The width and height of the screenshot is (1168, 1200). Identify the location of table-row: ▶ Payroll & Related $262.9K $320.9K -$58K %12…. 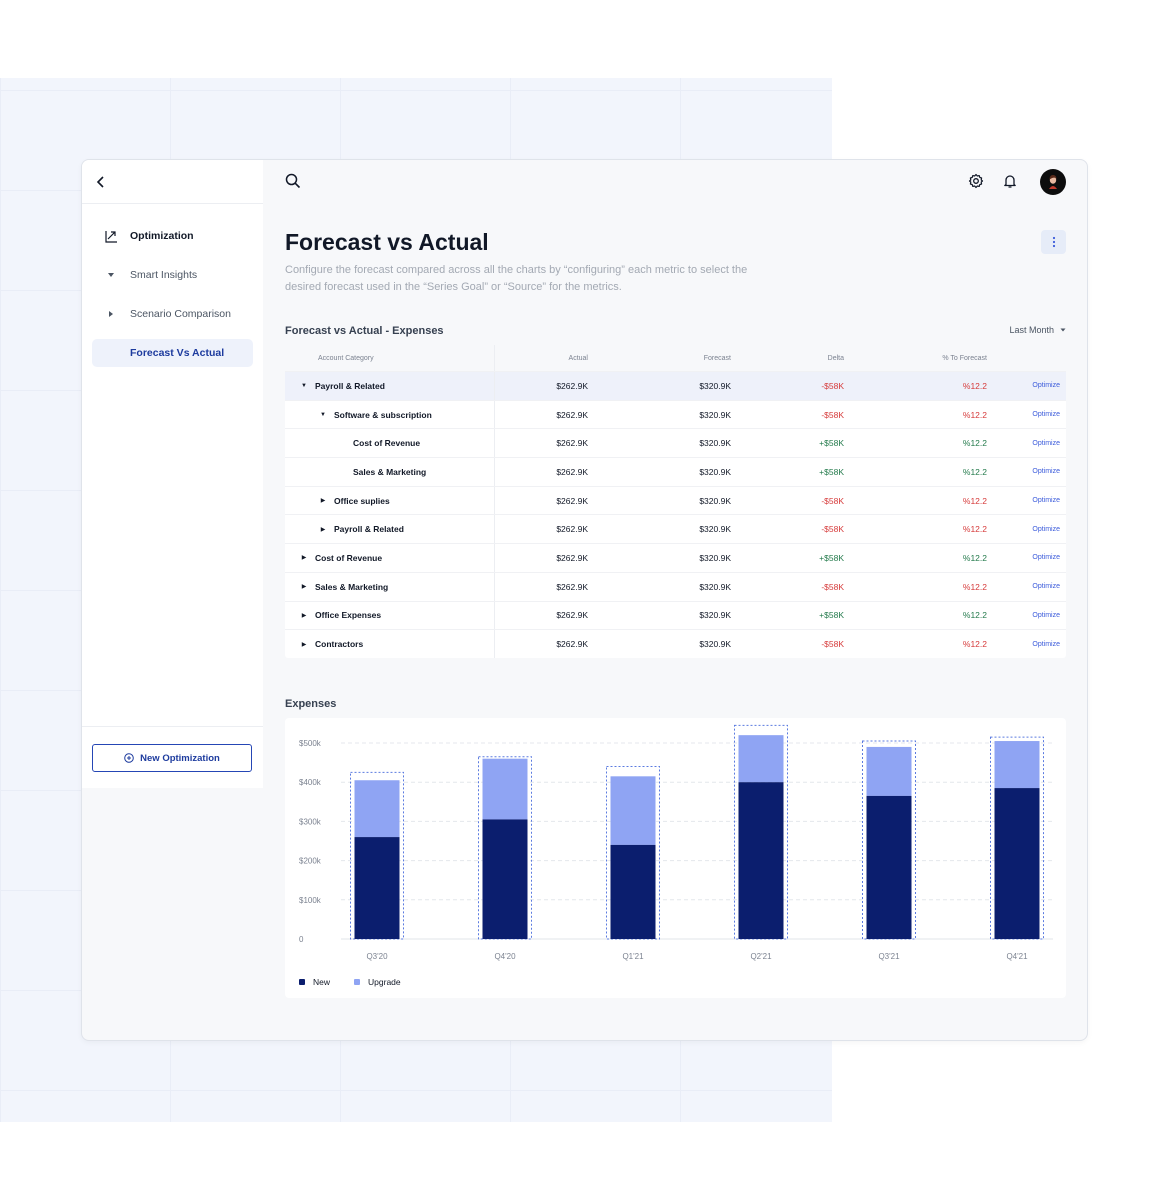
(675, 529).